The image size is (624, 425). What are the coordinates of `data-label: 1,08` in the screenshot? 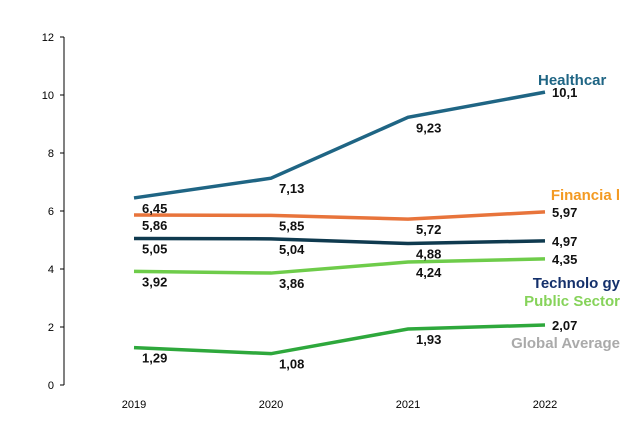 It's located at (291, 364).